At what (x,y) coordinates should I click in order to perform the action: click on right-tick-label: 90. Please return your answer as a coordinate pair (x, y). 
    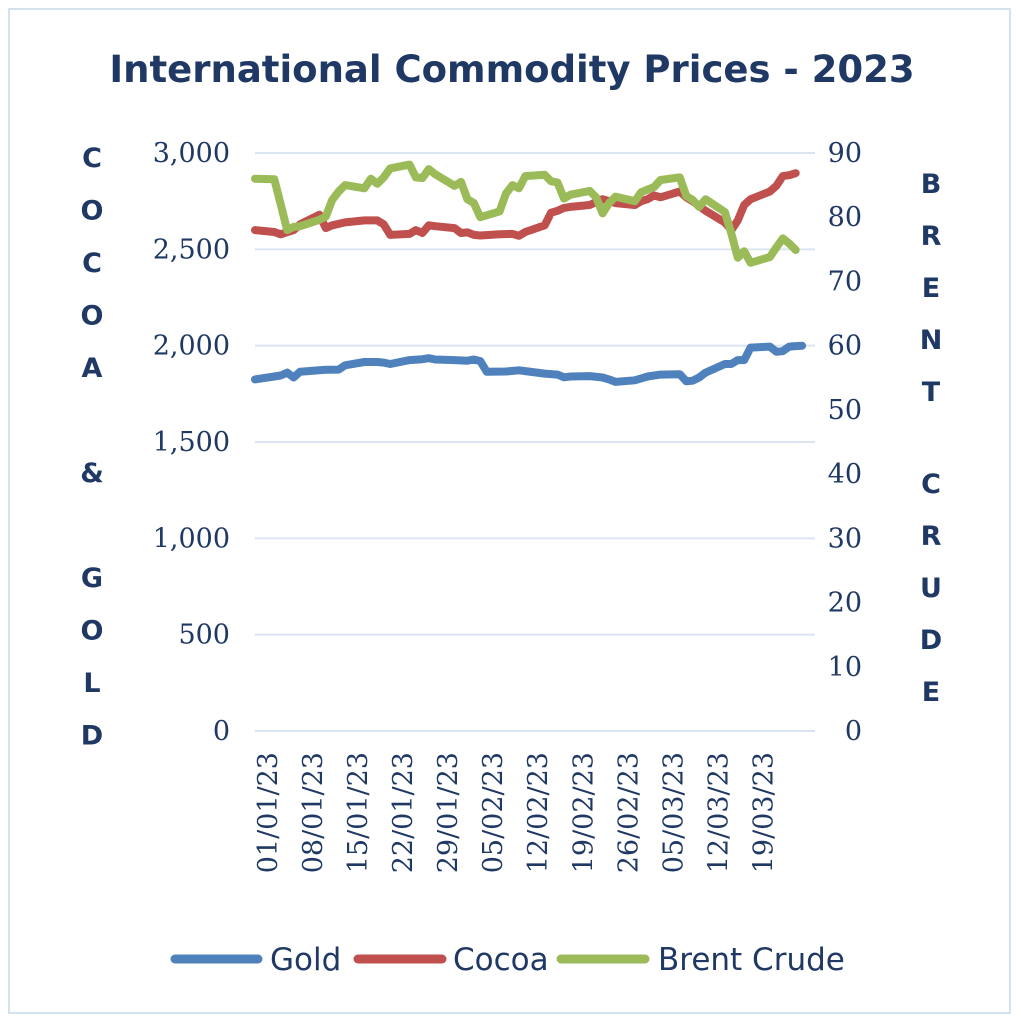
    Looking at the image, I should click on (845, 153).